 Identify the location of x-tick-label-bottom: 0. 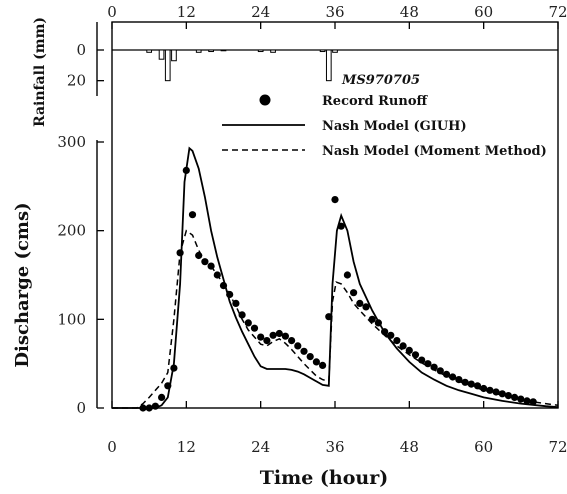
(112, 447).